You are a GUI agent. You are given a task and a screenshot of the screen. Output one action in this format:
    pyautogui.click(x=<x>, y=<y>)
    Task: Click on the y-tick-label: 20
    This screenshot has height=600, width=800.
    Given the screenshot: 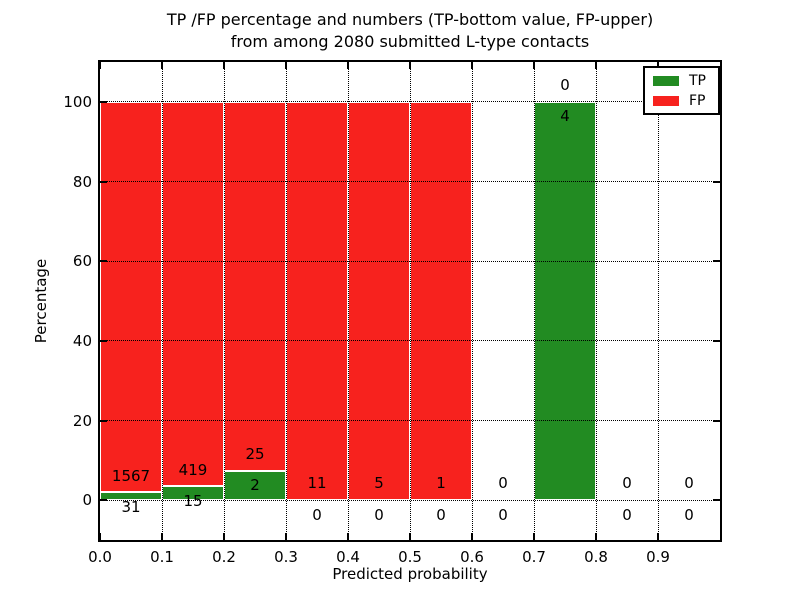 What is the action you would take?
    pyautogui.click(x=82, y=420)
    